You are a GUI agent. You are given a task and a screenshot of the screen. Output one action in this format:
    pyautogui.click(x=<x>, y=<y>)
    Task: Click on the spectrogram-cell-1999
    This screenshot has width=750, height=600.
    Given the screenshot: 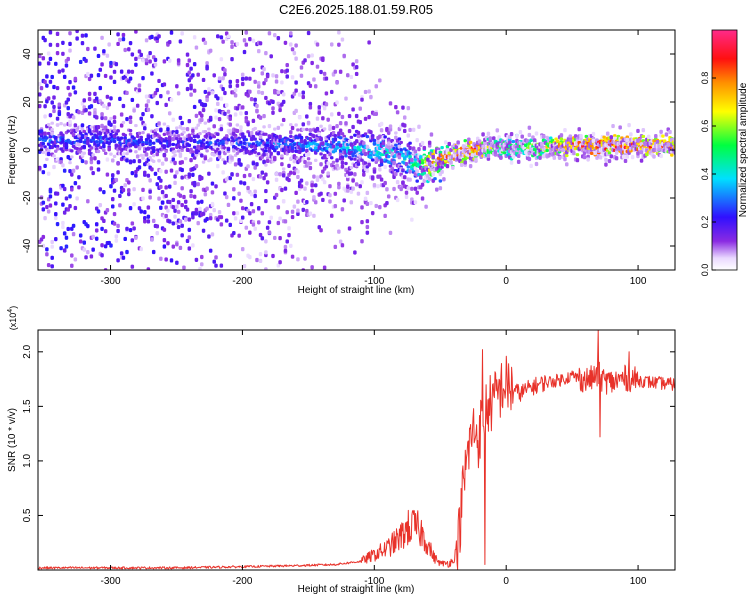 What is the action you would take?
    pyautogui.click(x=308, y=33)
    